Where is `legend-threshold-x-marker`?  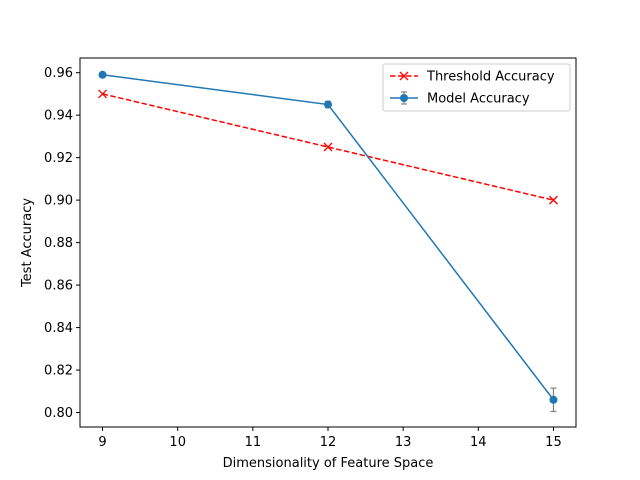
legend-threshold-x-marker is located at coordinates (404, 76).